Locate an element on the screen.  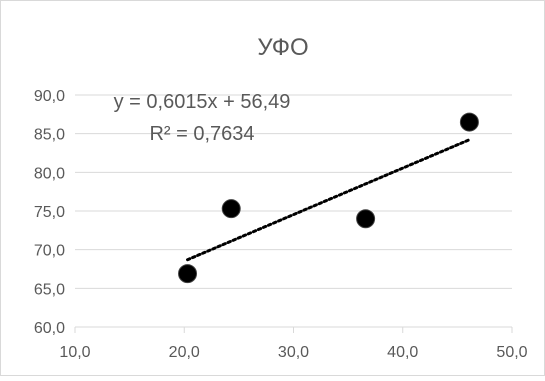
y-tick-label: 65,0 is located at coordinates (49, 289).